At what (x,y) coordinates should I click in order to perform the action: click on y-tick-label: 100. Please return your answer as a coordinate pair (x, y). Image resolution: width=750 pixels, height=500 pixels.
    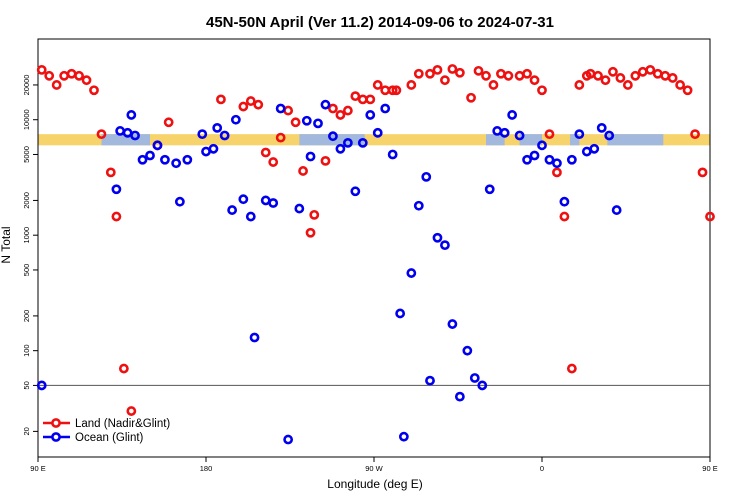
    Looking at the image, I should click on (26, 350).